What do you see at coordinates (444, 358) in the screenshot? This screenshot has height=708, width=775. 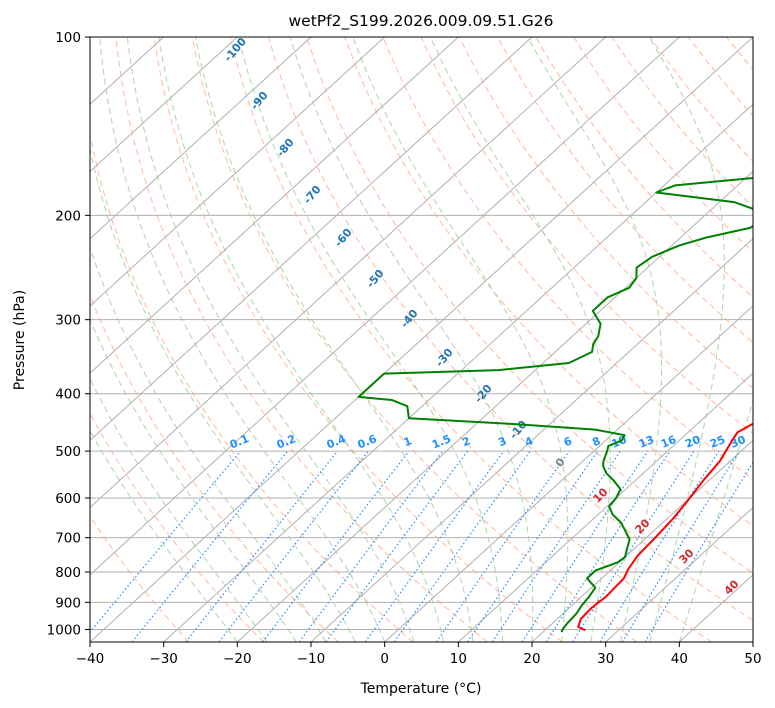 I see `moist-adiabat-label: -30` at bounding box center [444, 358].